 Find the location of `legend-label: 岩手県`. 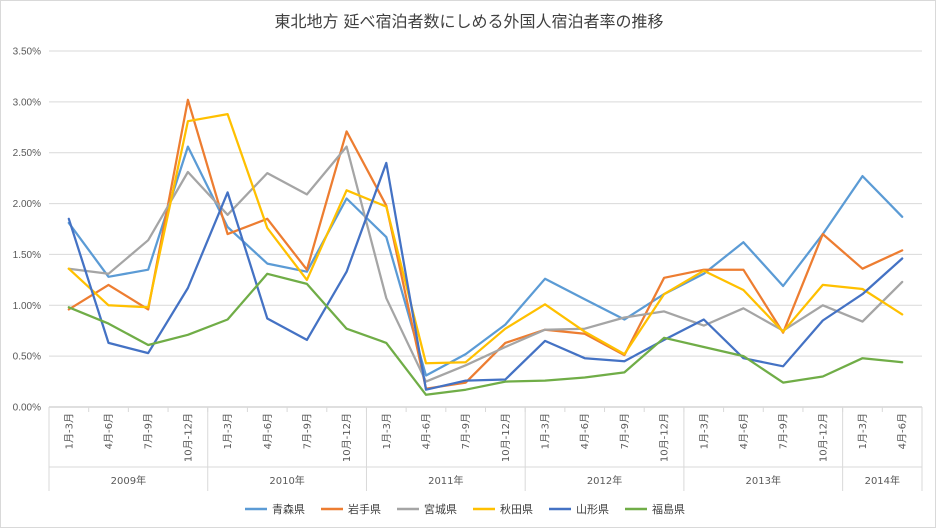

legend-label: 岩手県 is located at coordinates (364, 509).